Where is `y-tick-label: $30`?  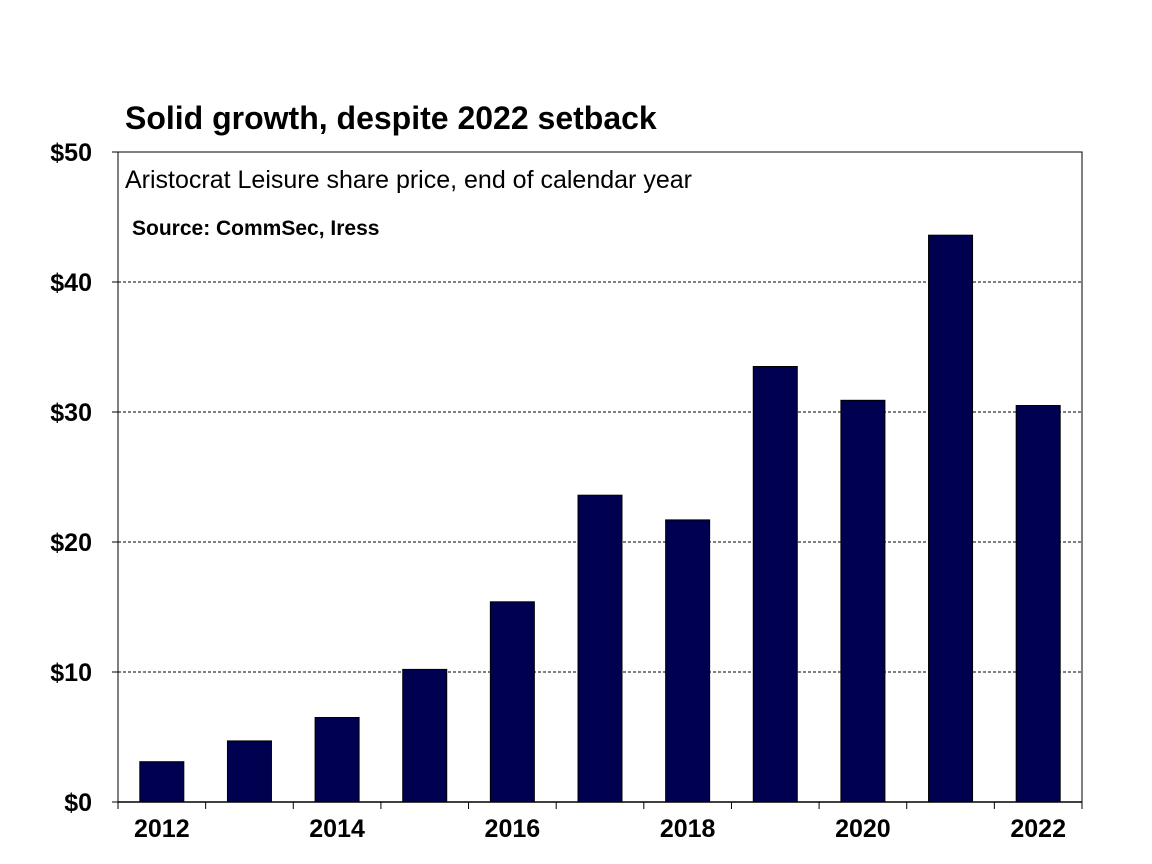
y-tick-label: $30 is located at coordinates (71, 413).